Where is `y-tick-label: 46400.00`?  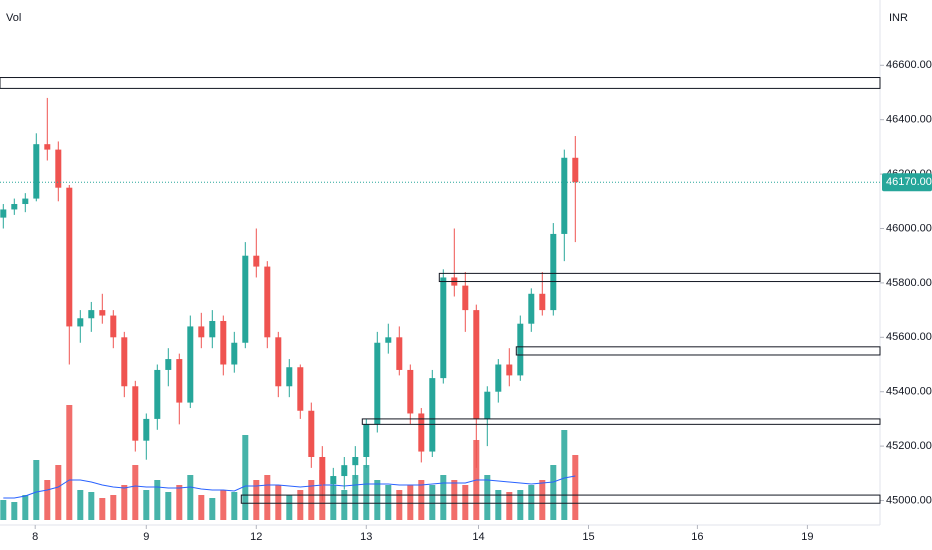
y-tick-label: 46400.00 is located at coordinates (909, 120).